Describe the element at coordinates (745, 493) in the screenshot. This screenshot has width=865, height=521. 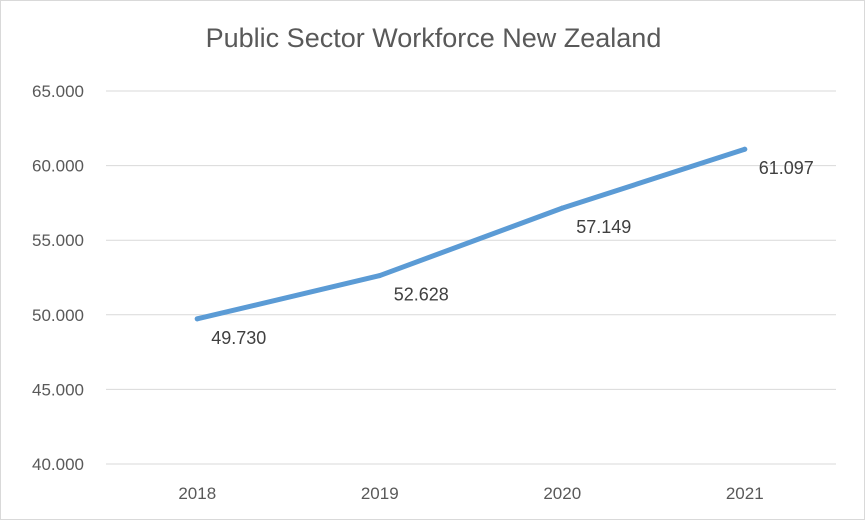
I see `x-tick-label: 2021` at that location.